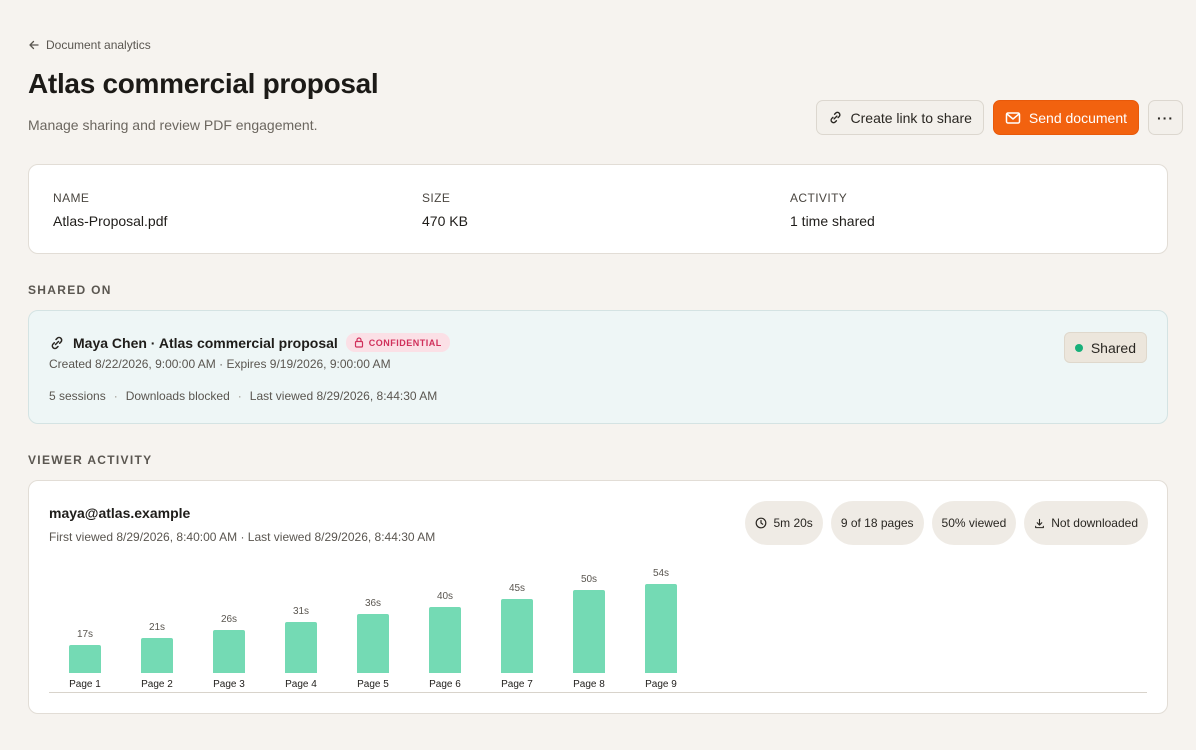  What do you see at coordinates (445, 210) in the screenshot?
I see `size-column: SIZE 470 KB` at bounding box center [445, 210].